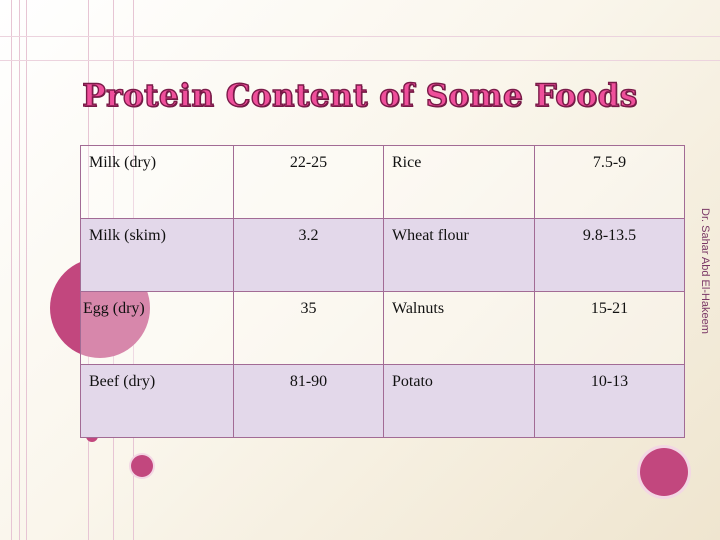 The width and height of the screenshot is (720, 540). What do you see at coordinates (609, 255) in the screenshot?
I see `value-cell: 9.8-13.5` at bounding box center [609, 255].